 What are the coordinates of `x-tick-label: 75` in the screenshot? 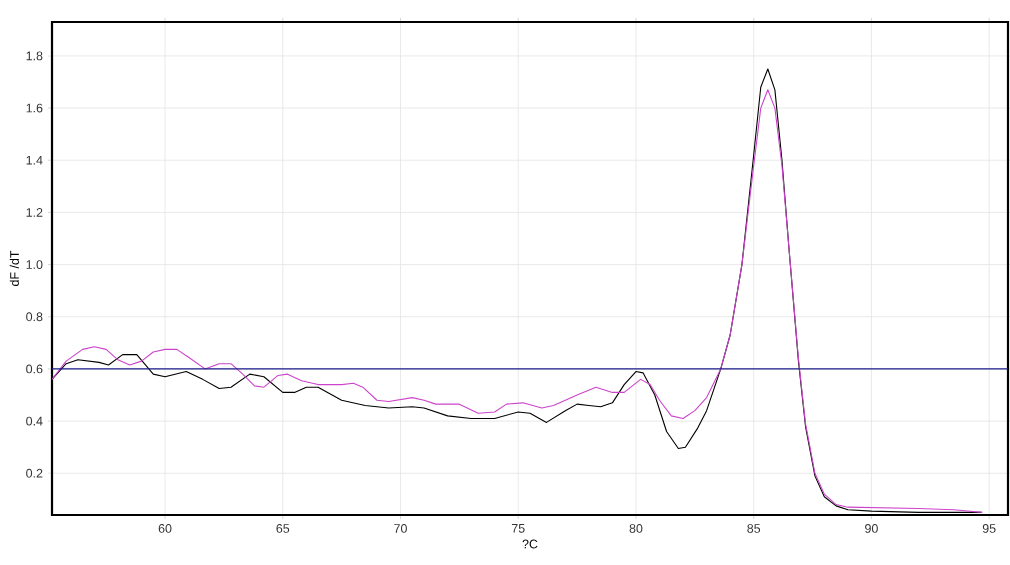 It's located at (518, 528).